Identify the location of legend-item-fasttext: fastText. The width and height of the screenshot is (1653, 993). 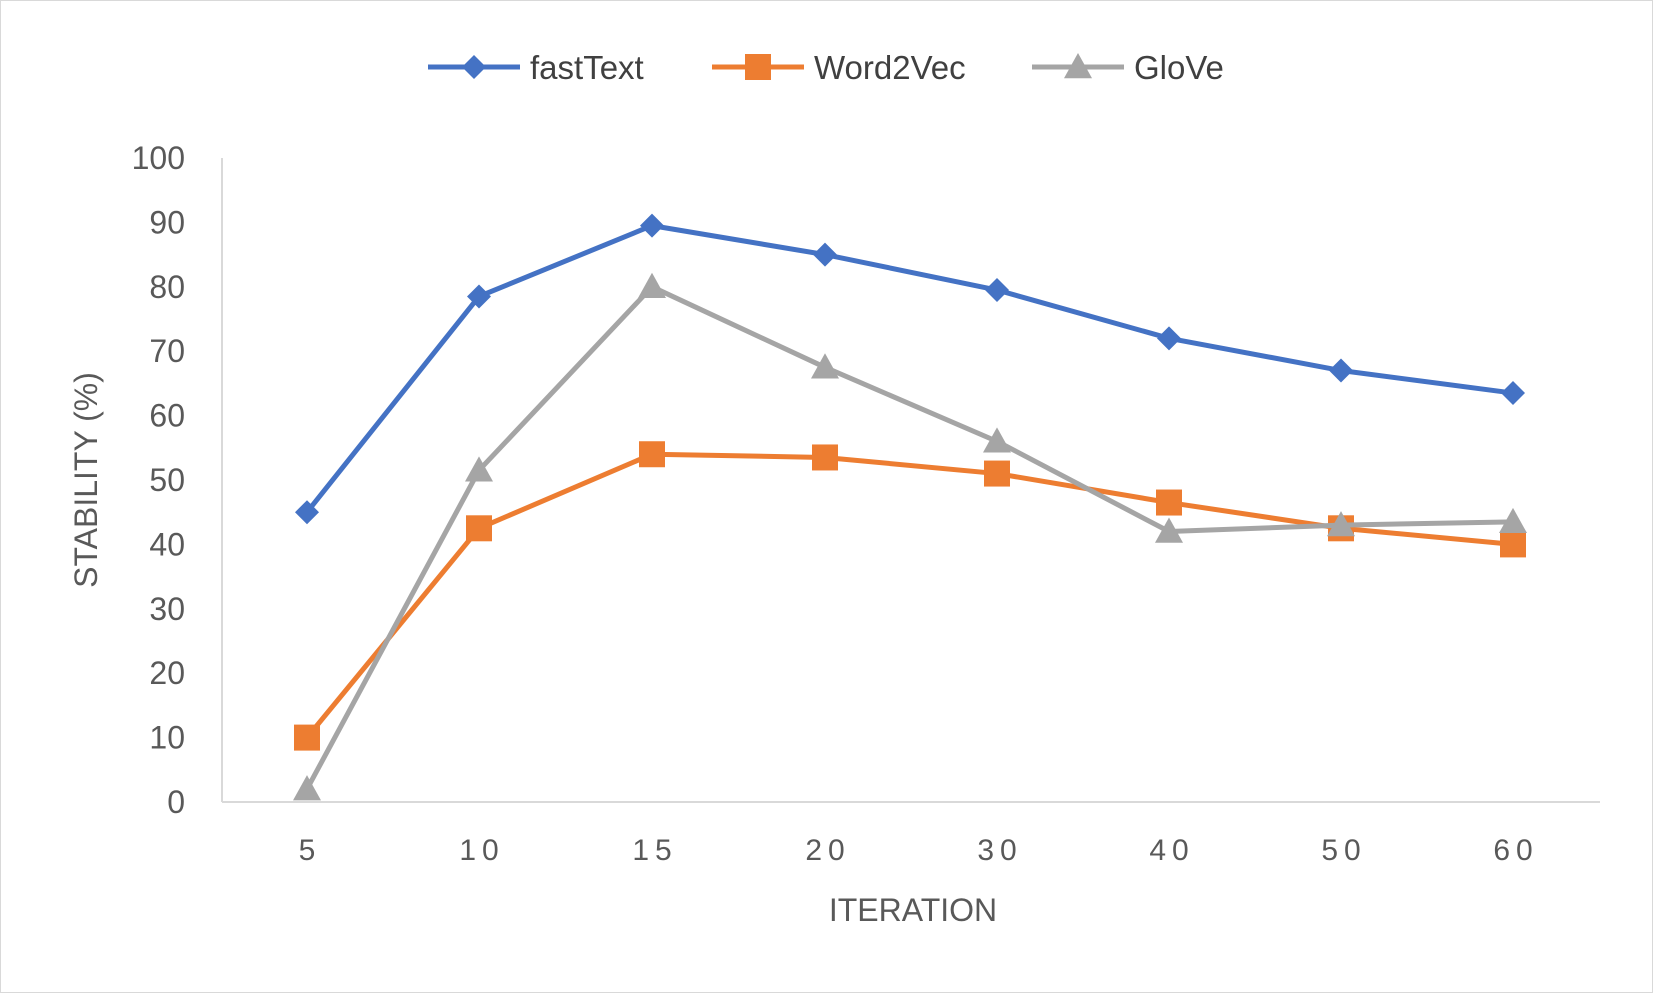
(536, 67).